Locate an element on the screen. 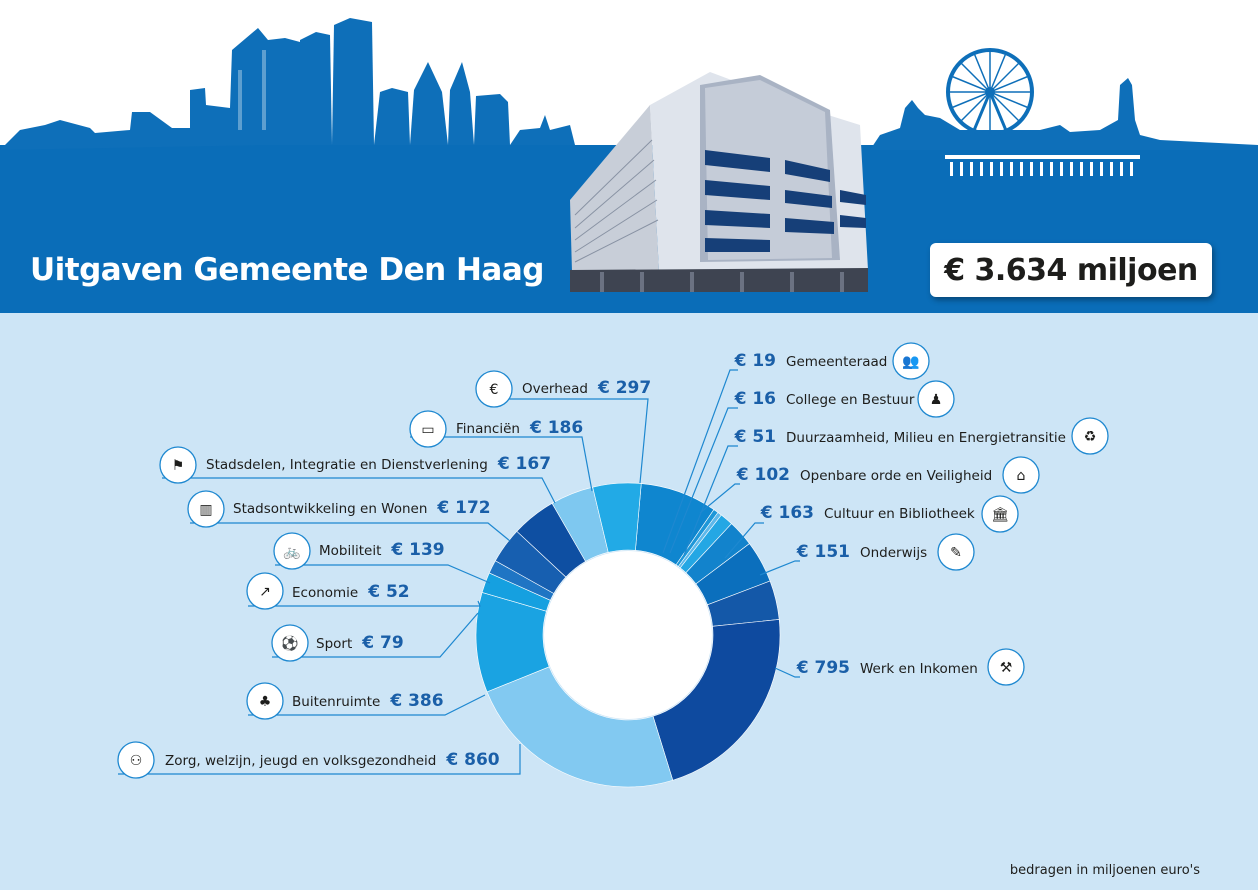 The image size is (1258, 890). slice-amount: € 860 is located at coordinates (472, 760).